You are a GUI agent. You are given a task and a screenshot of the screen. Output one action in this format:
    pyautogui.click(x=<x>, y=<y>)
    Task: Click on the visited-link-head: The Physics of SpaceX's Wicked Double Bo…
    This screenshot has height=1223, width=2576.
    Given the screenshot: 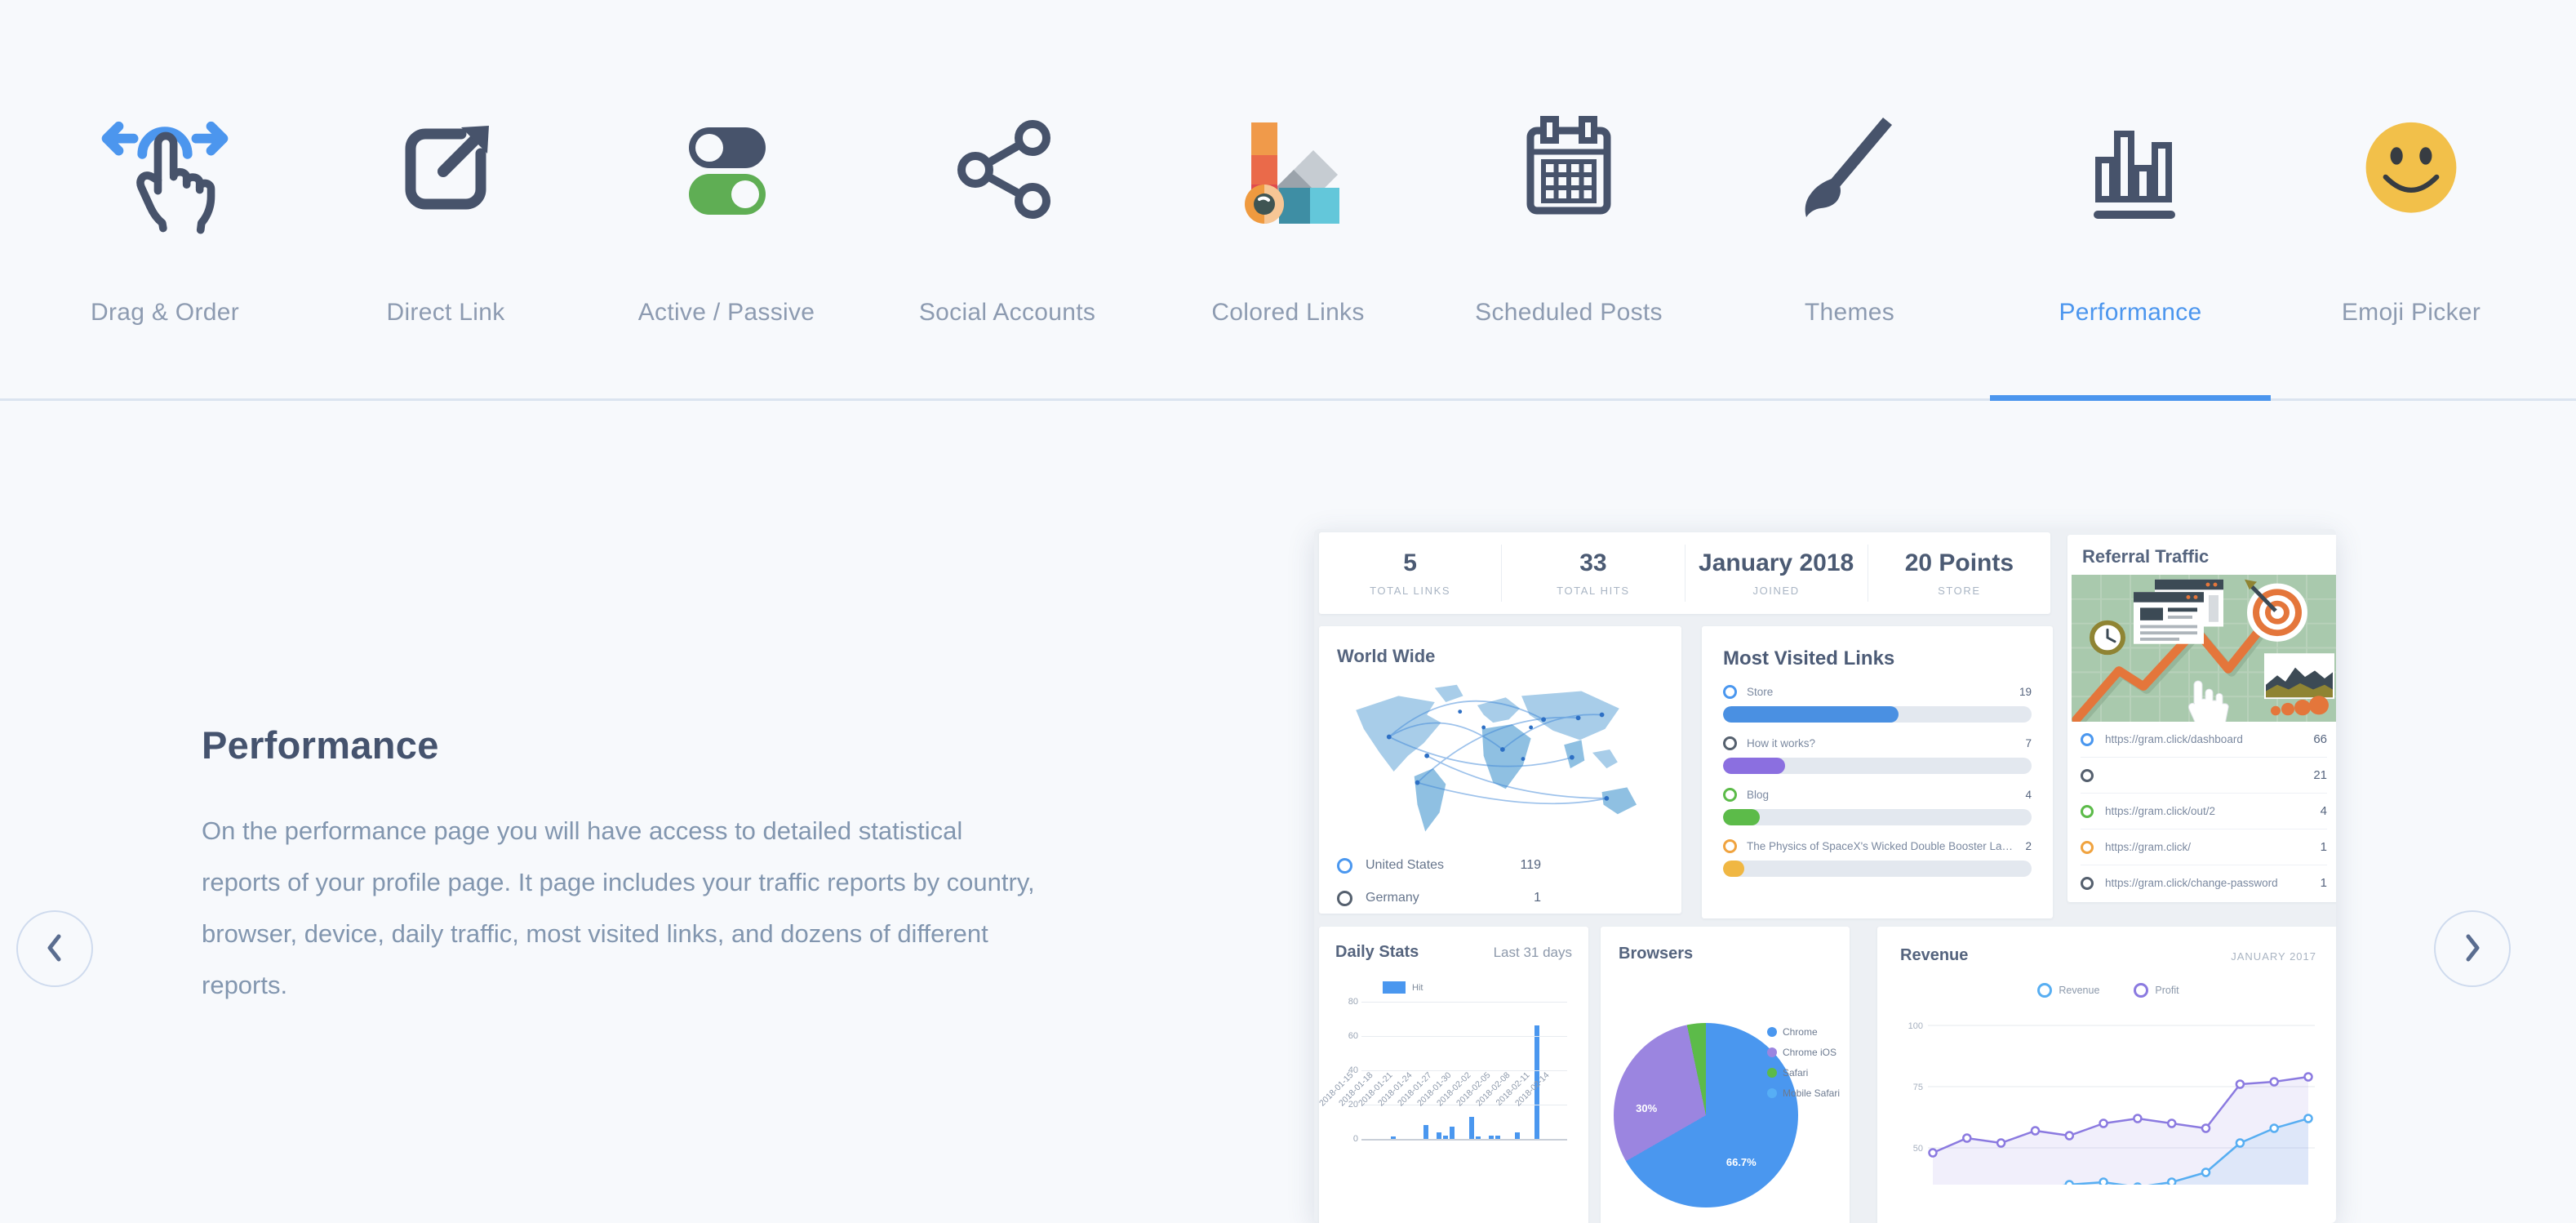 What is the action you would take?
    pyautogui.click(x=1877, y=846)
    